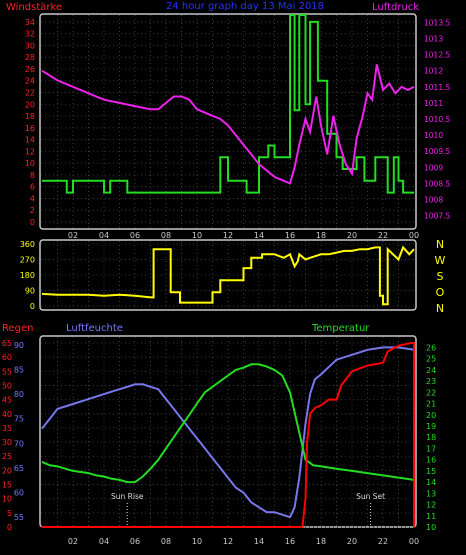  I want to click on temperature-tick-label: 20, so click(431, 415).